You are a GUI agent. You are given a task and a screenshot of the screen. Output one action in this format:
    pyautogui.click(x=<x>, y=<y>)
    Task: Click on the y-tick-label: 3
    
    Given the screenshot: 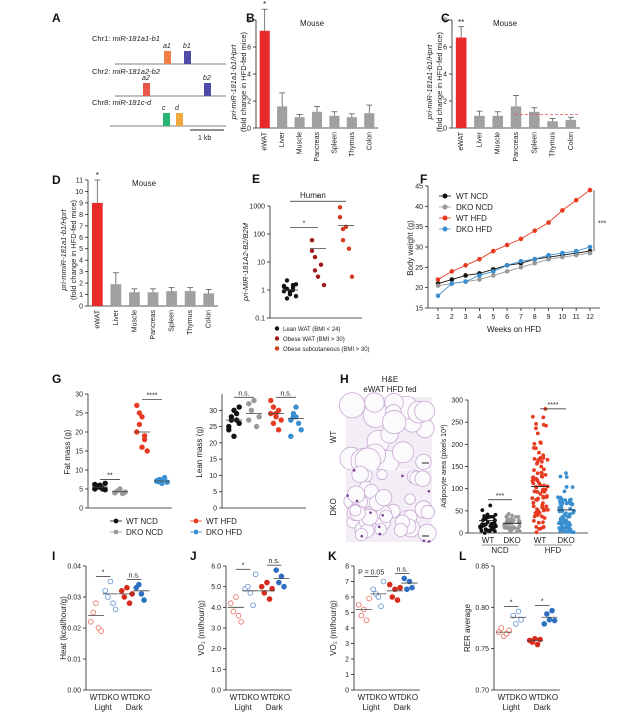 What is the action you would take?
    pyautogui.click(x=81, y=272)
    